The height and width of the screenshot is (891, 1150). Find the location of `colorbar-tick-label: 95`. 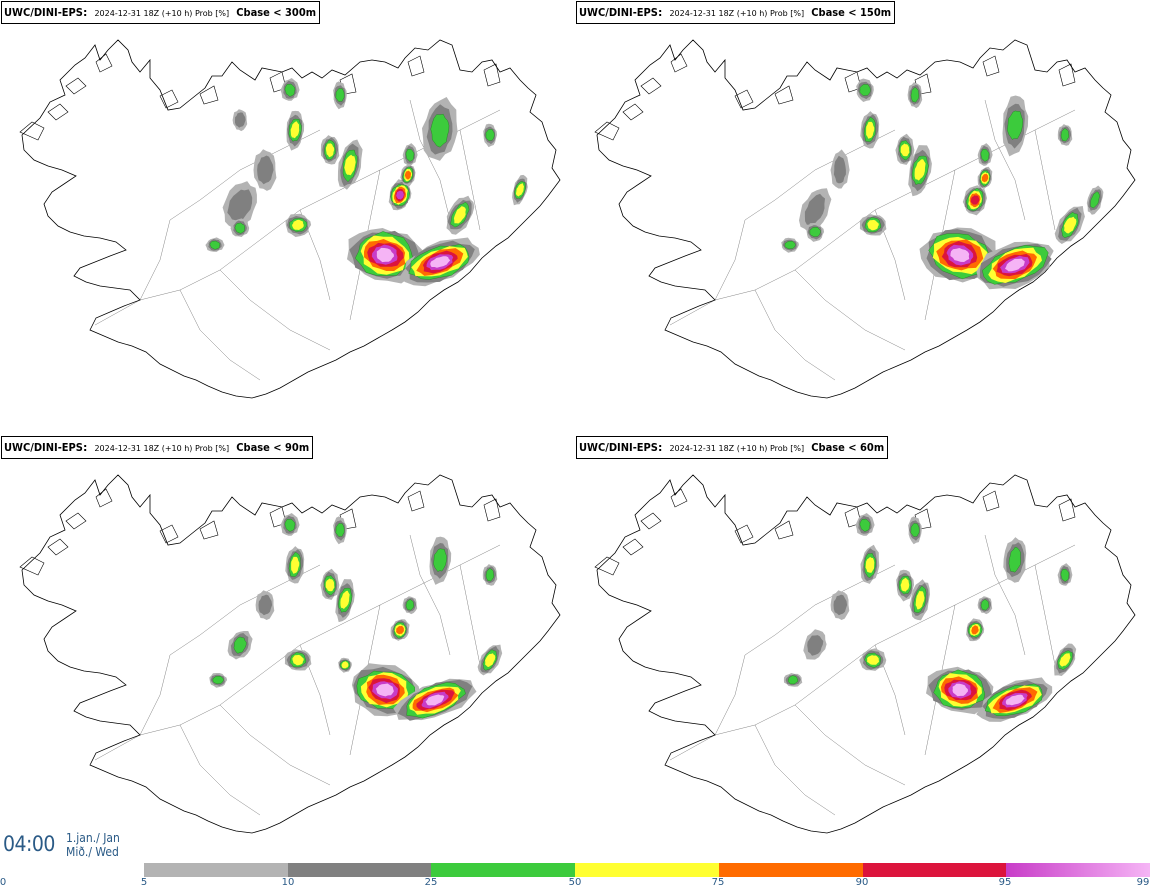

colorbar-tick-label: 95 is located at coordinates (1005, 882).